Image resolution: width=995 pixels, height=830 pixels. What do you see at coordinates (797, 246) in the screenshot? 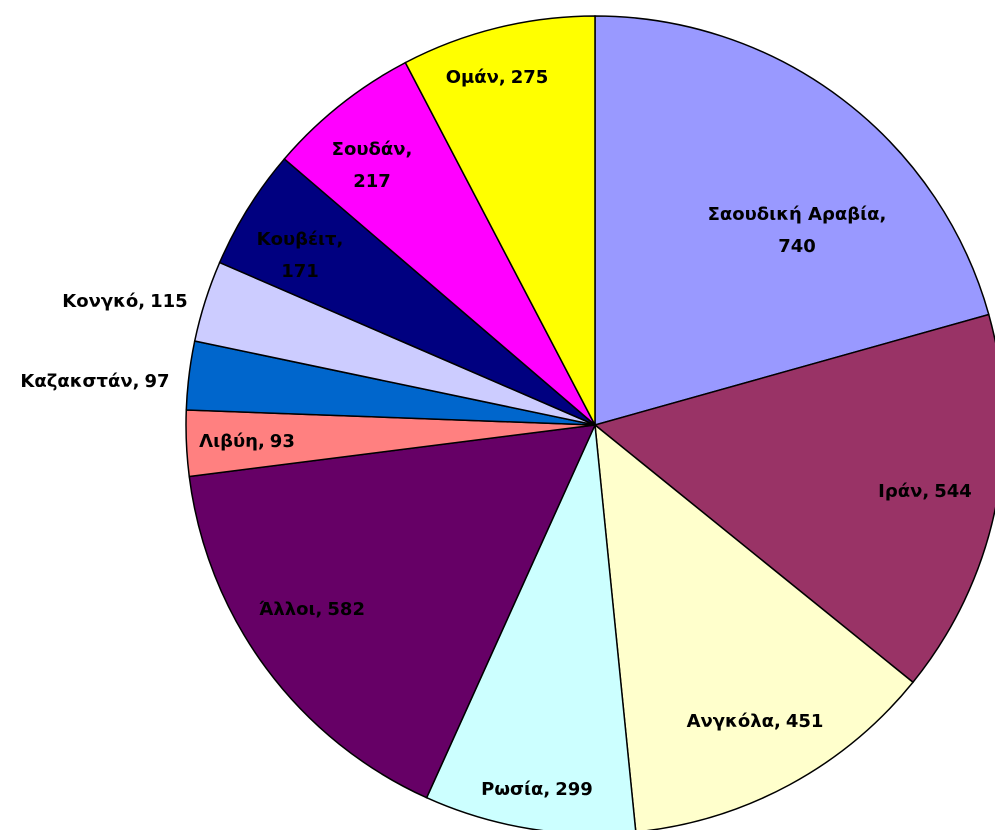
I see `label-value: 740` at bounding box center [797, 246].